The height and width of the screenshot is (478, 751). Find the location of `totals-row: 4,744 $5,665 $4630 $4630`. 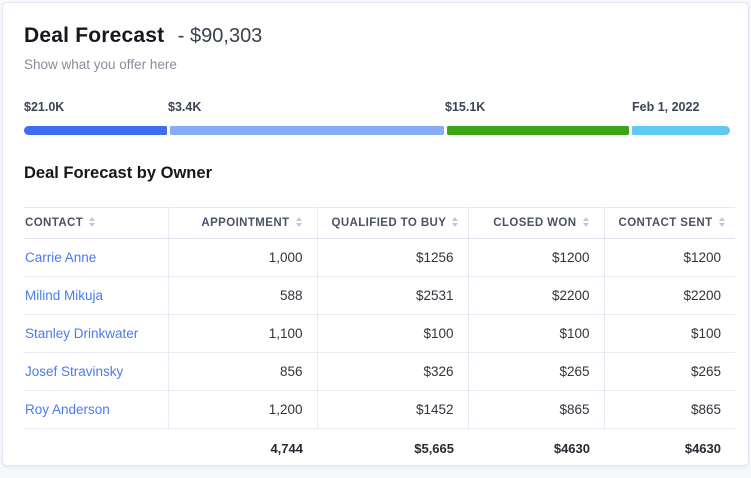

totals-row: 4,744 $5,665 $4630 $4630 is located at coordinates (379, 447).